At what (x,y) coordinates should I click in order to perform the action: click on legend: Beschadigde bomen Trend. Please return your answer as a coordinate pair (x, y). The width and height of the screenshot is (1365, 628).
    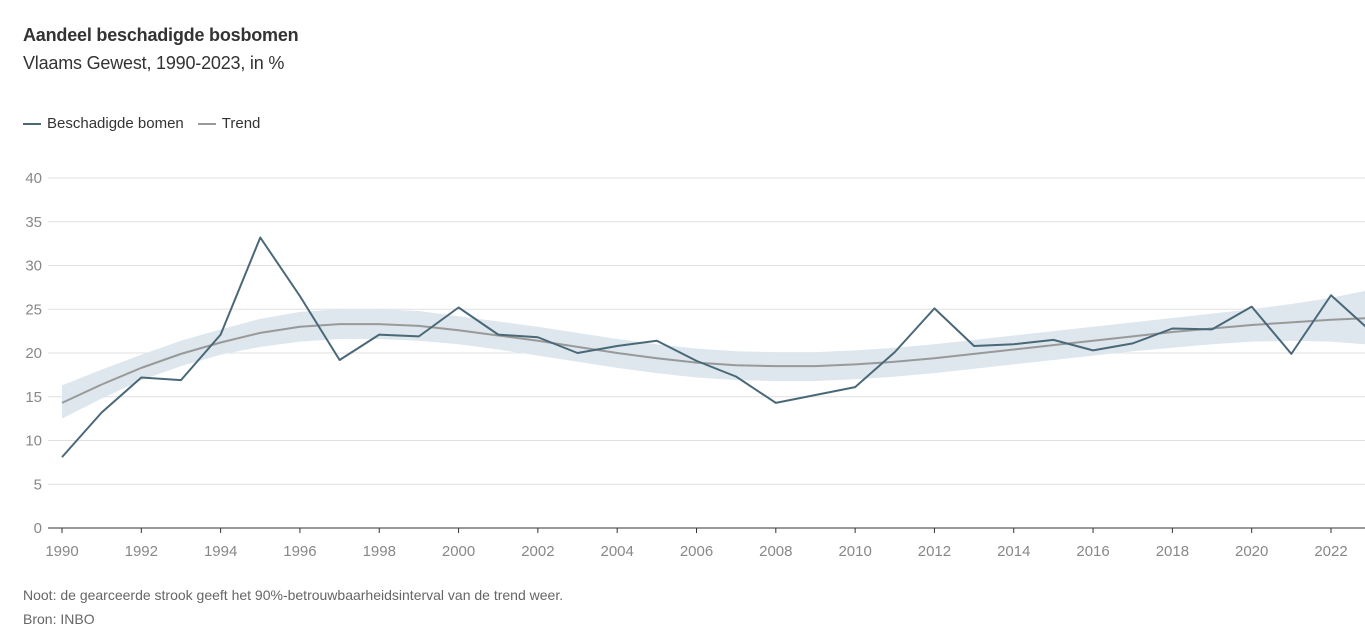
    Looking at the image, I should click on (148, 123).